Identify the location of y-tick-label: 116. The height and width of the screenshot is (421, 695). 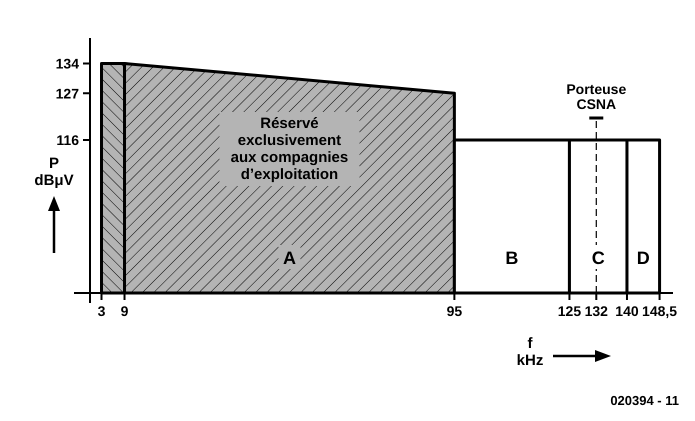
(68, 140).